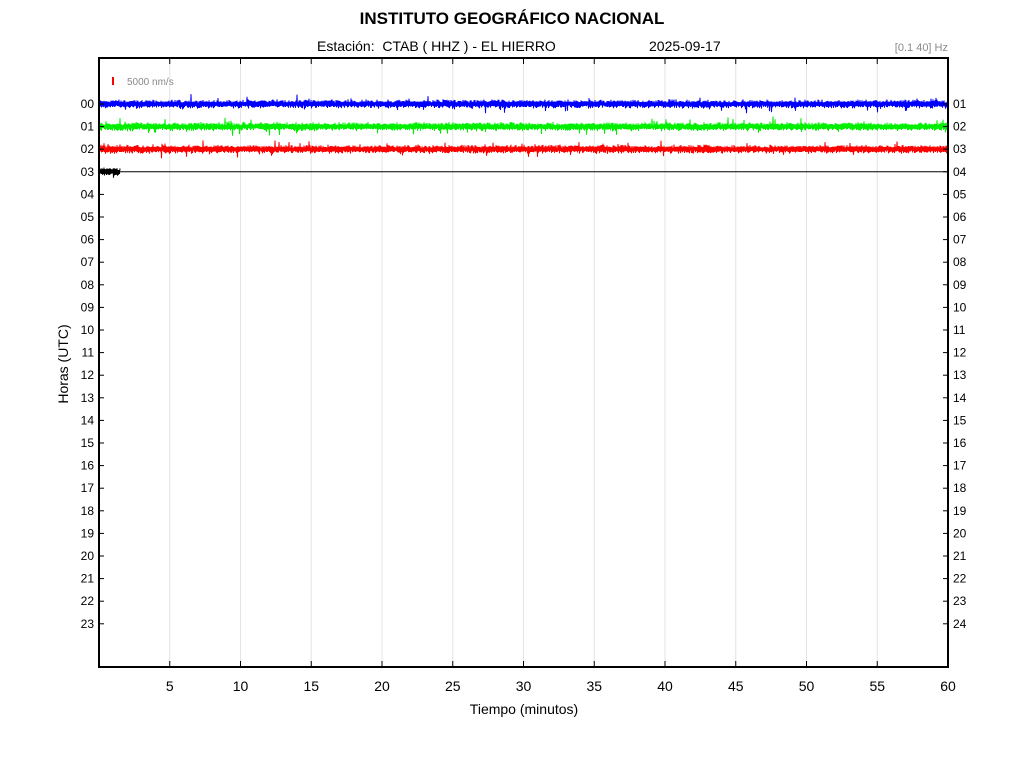  Describe the element at coordinates (960, 375) in the screenshot. I see `hour-label-right: 13` at that location.